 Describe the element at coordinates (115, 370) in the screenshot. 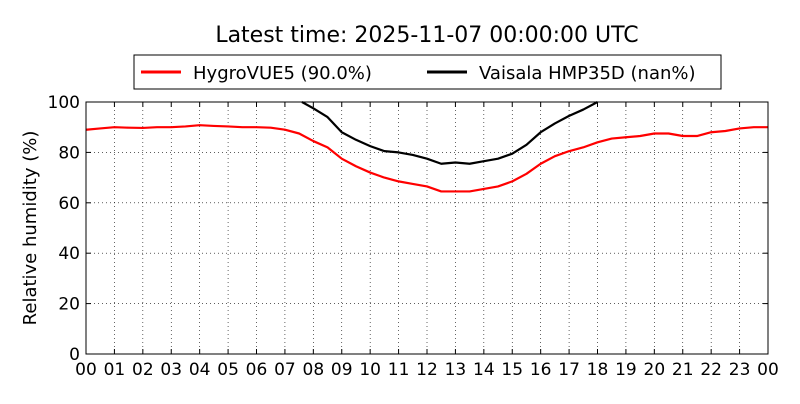

I see `x-tick-label: 01` at that location.